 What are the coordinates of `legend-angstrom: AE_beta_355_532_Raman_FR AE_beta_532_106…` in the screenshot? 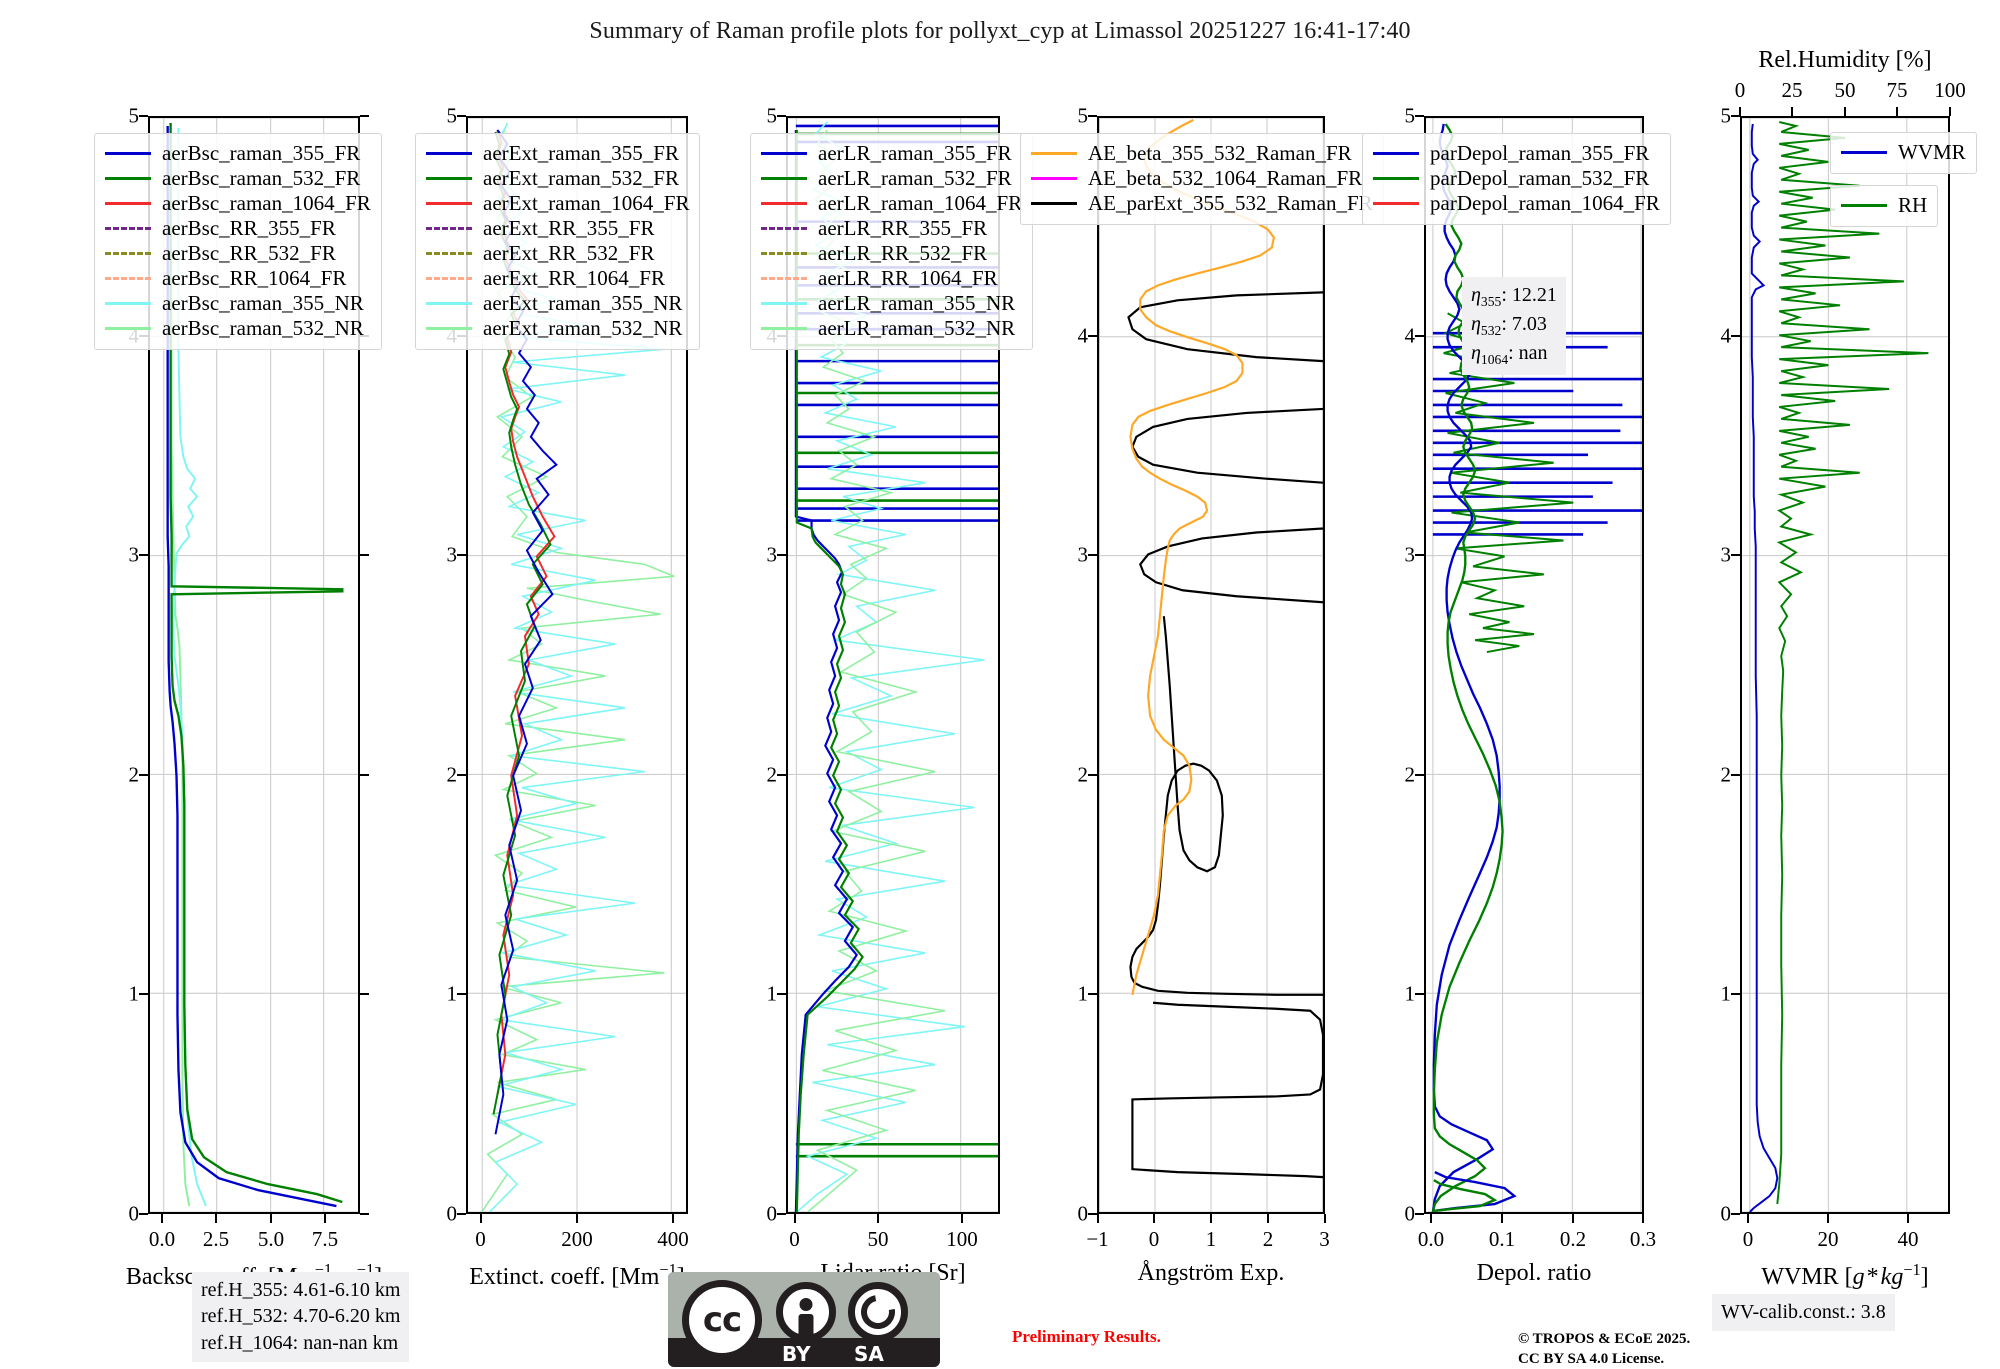 It's located at (1202, 179).